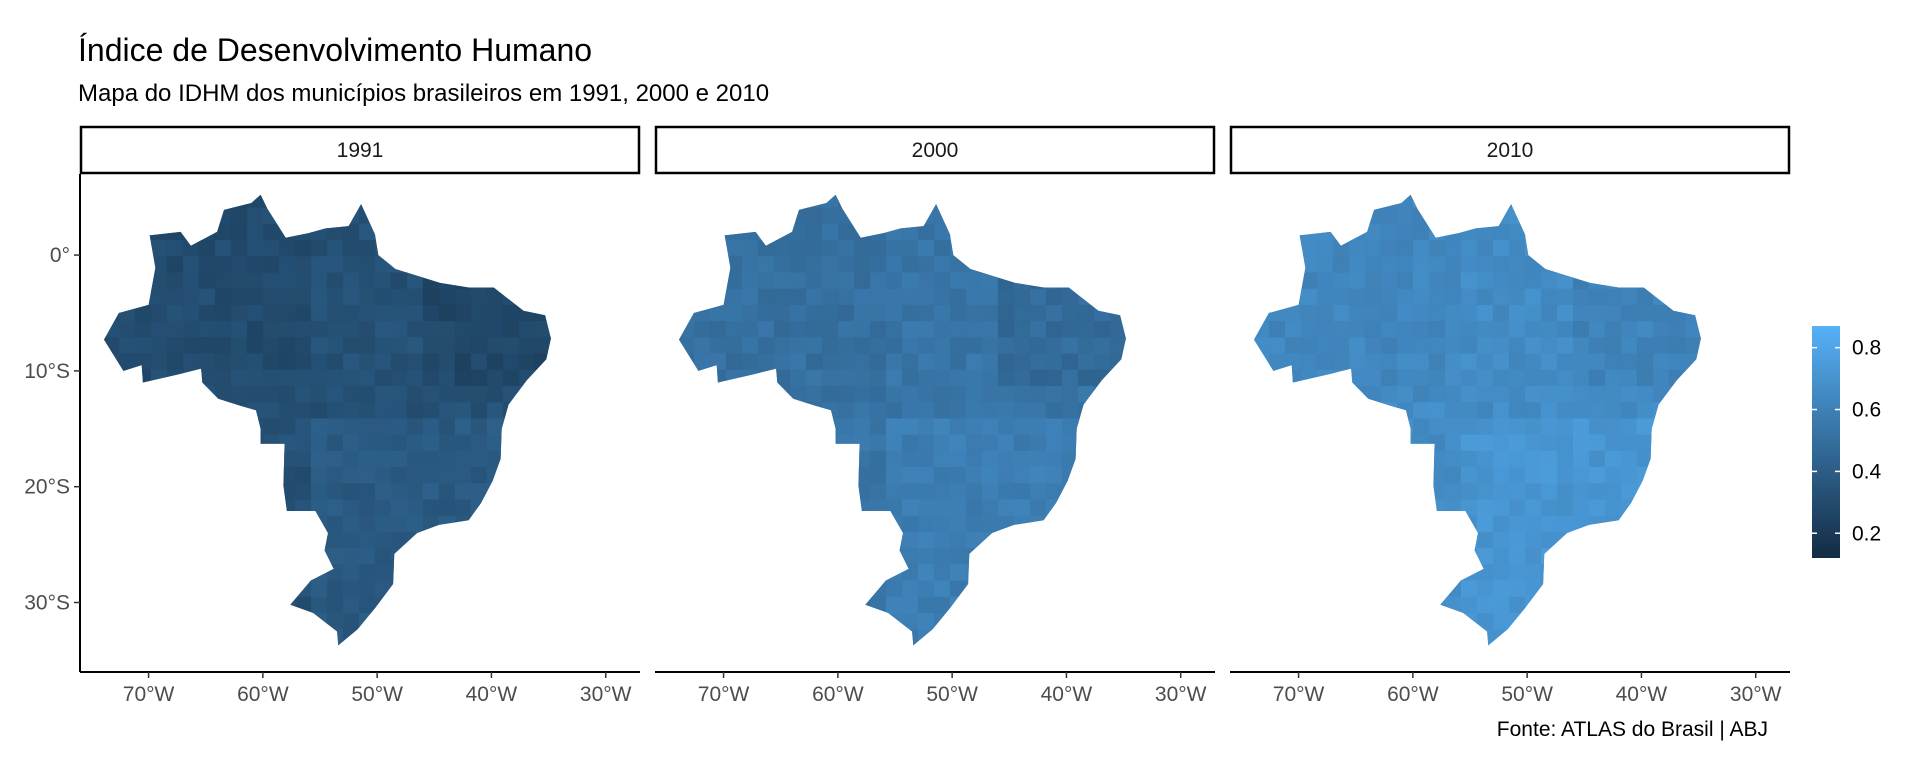 The image size is (1920, 768). I want to click on y-tick-label: 0°, so click(60, 255).